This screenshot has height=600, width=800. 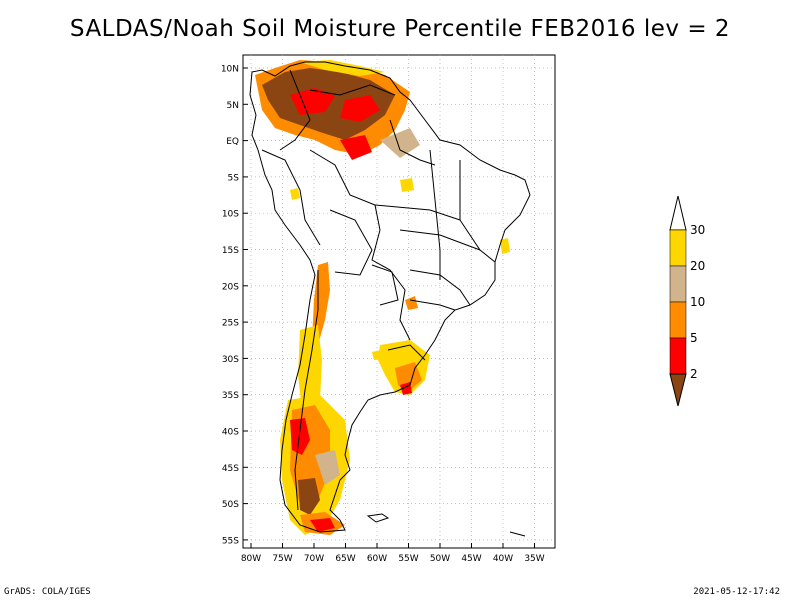 I want to click on border-bolivia, so click(x=351, y=242).